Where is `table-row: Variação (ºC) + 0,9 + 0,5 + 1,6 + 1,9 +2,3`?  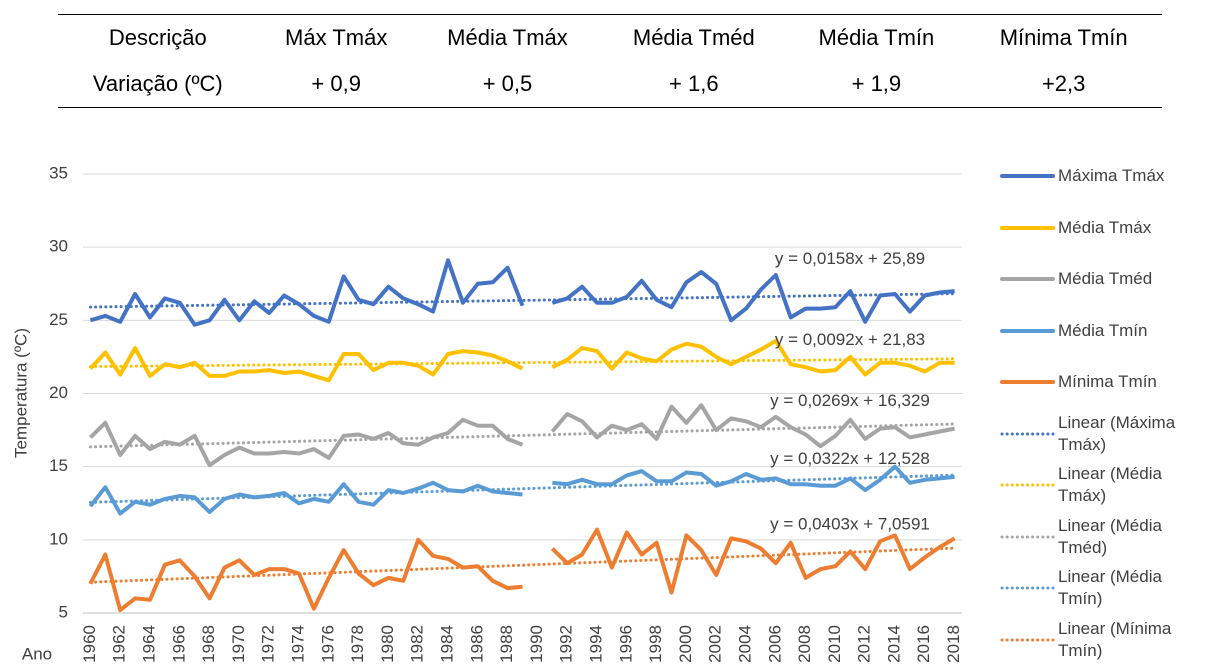 table-row: Variação (ºC) + 0,9 + 0,5 + 1,6 + 1,9 +2,3 is located at coordinates (610, 84).